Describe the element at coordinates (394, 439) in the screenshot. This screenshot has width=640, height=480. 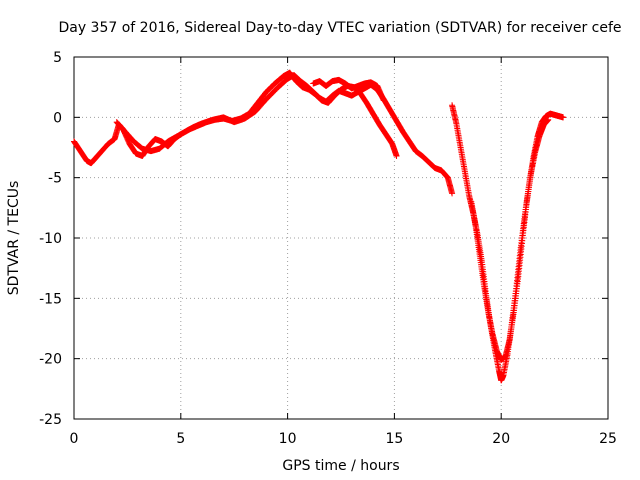
I see `x-tick-label: 15` at that location.